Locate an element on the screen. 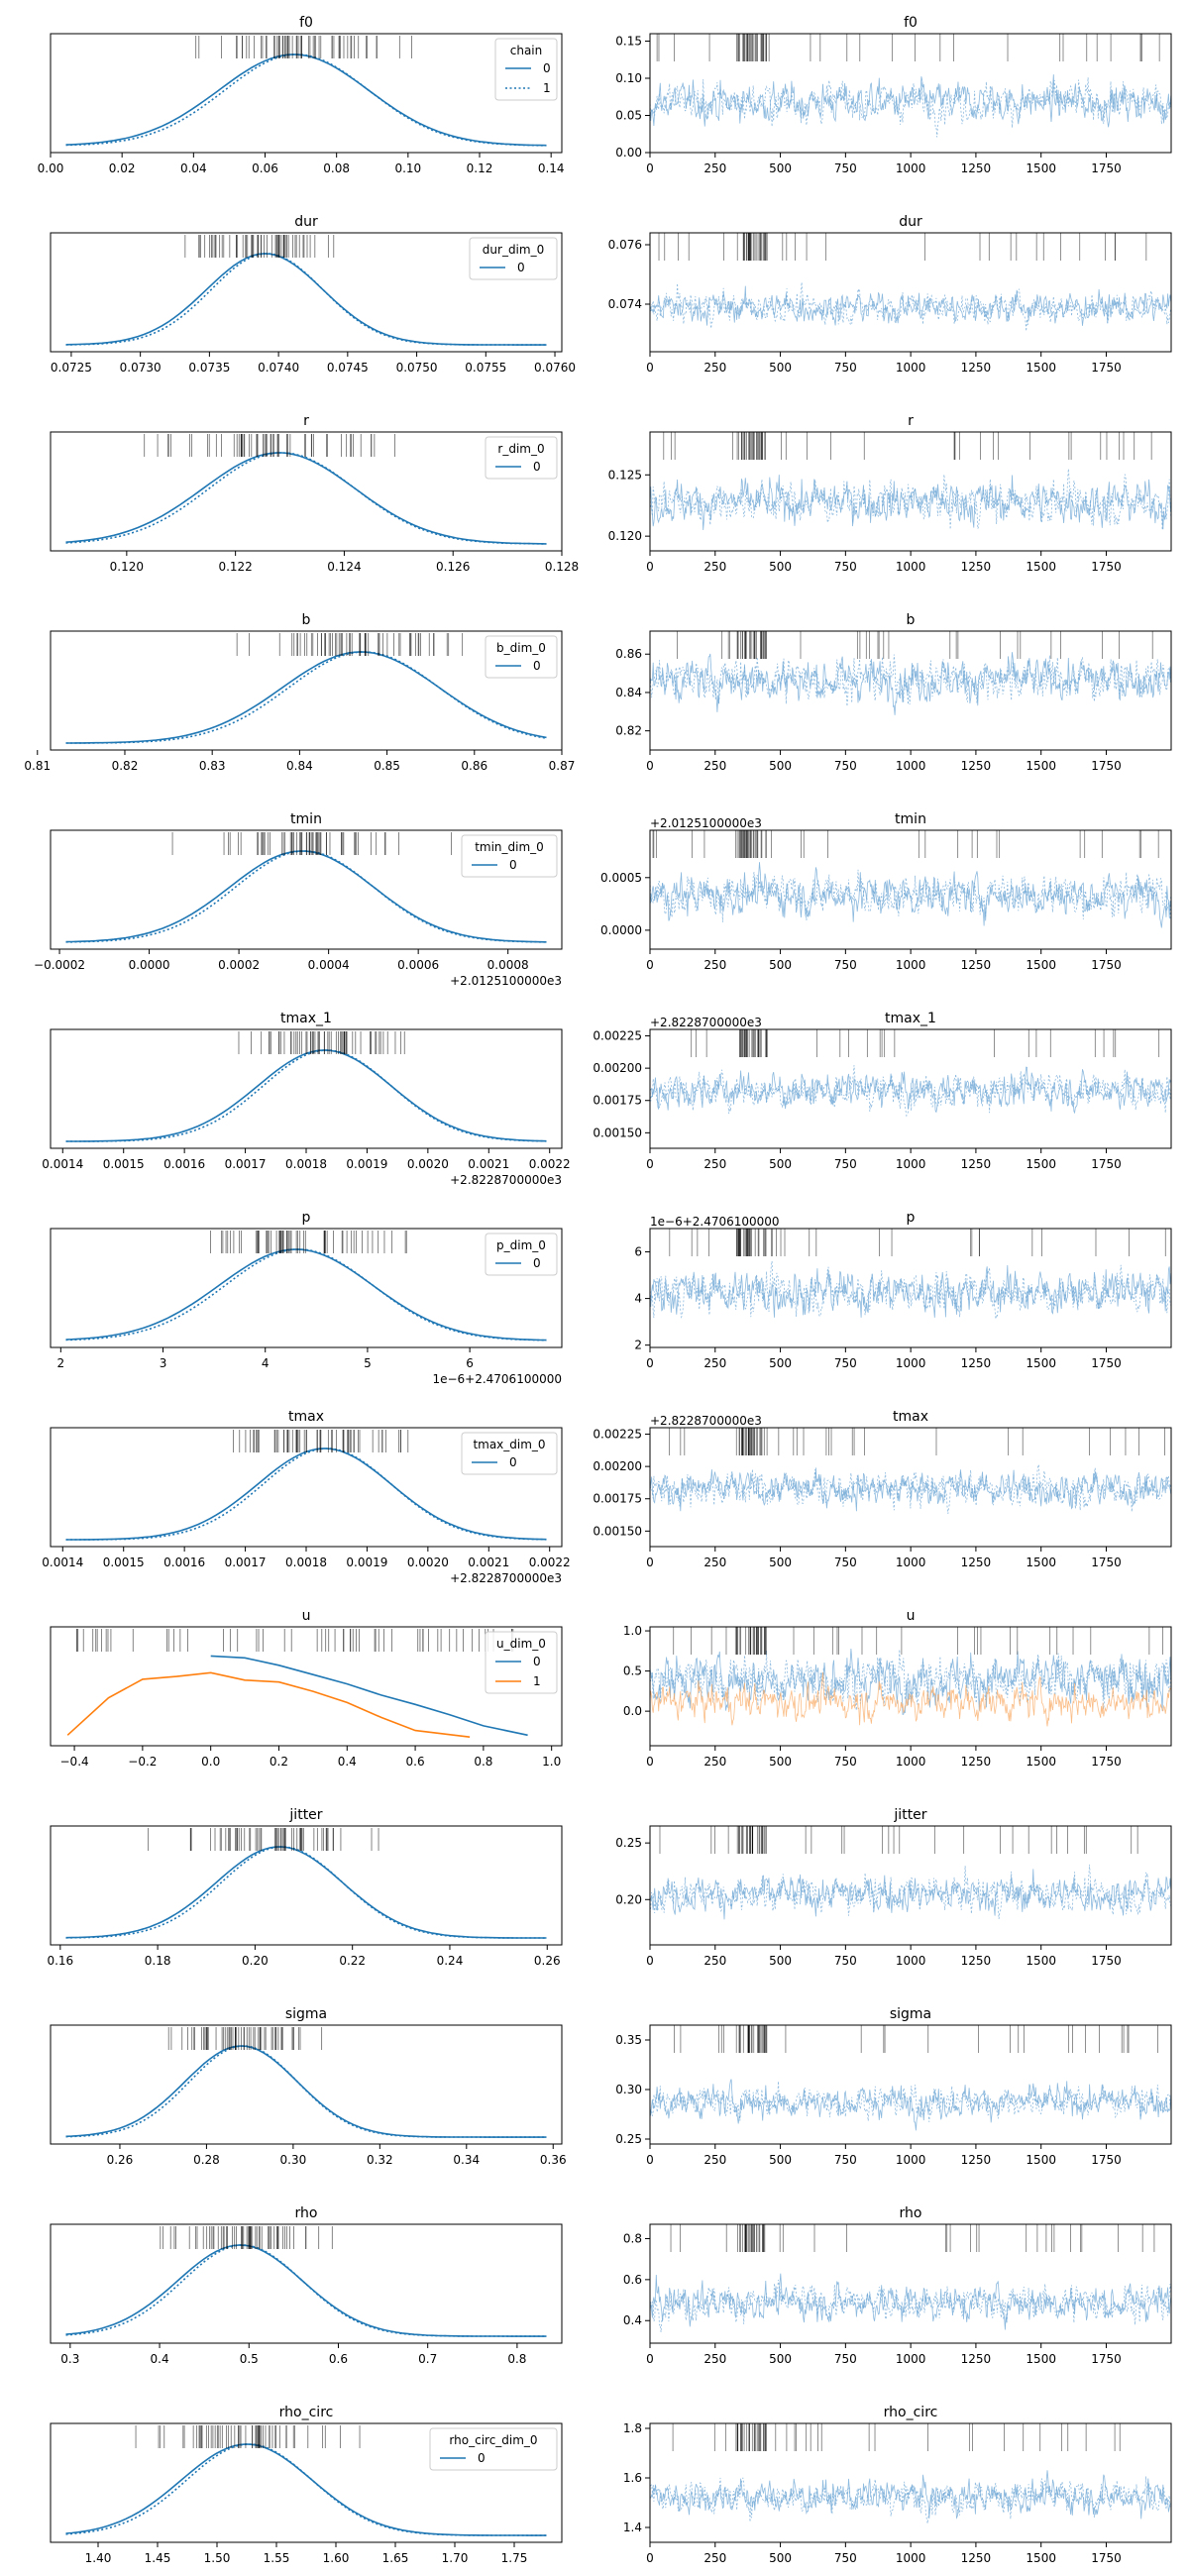  kde-xtick-label: 1.65 is located at coordinates (395, 2558).